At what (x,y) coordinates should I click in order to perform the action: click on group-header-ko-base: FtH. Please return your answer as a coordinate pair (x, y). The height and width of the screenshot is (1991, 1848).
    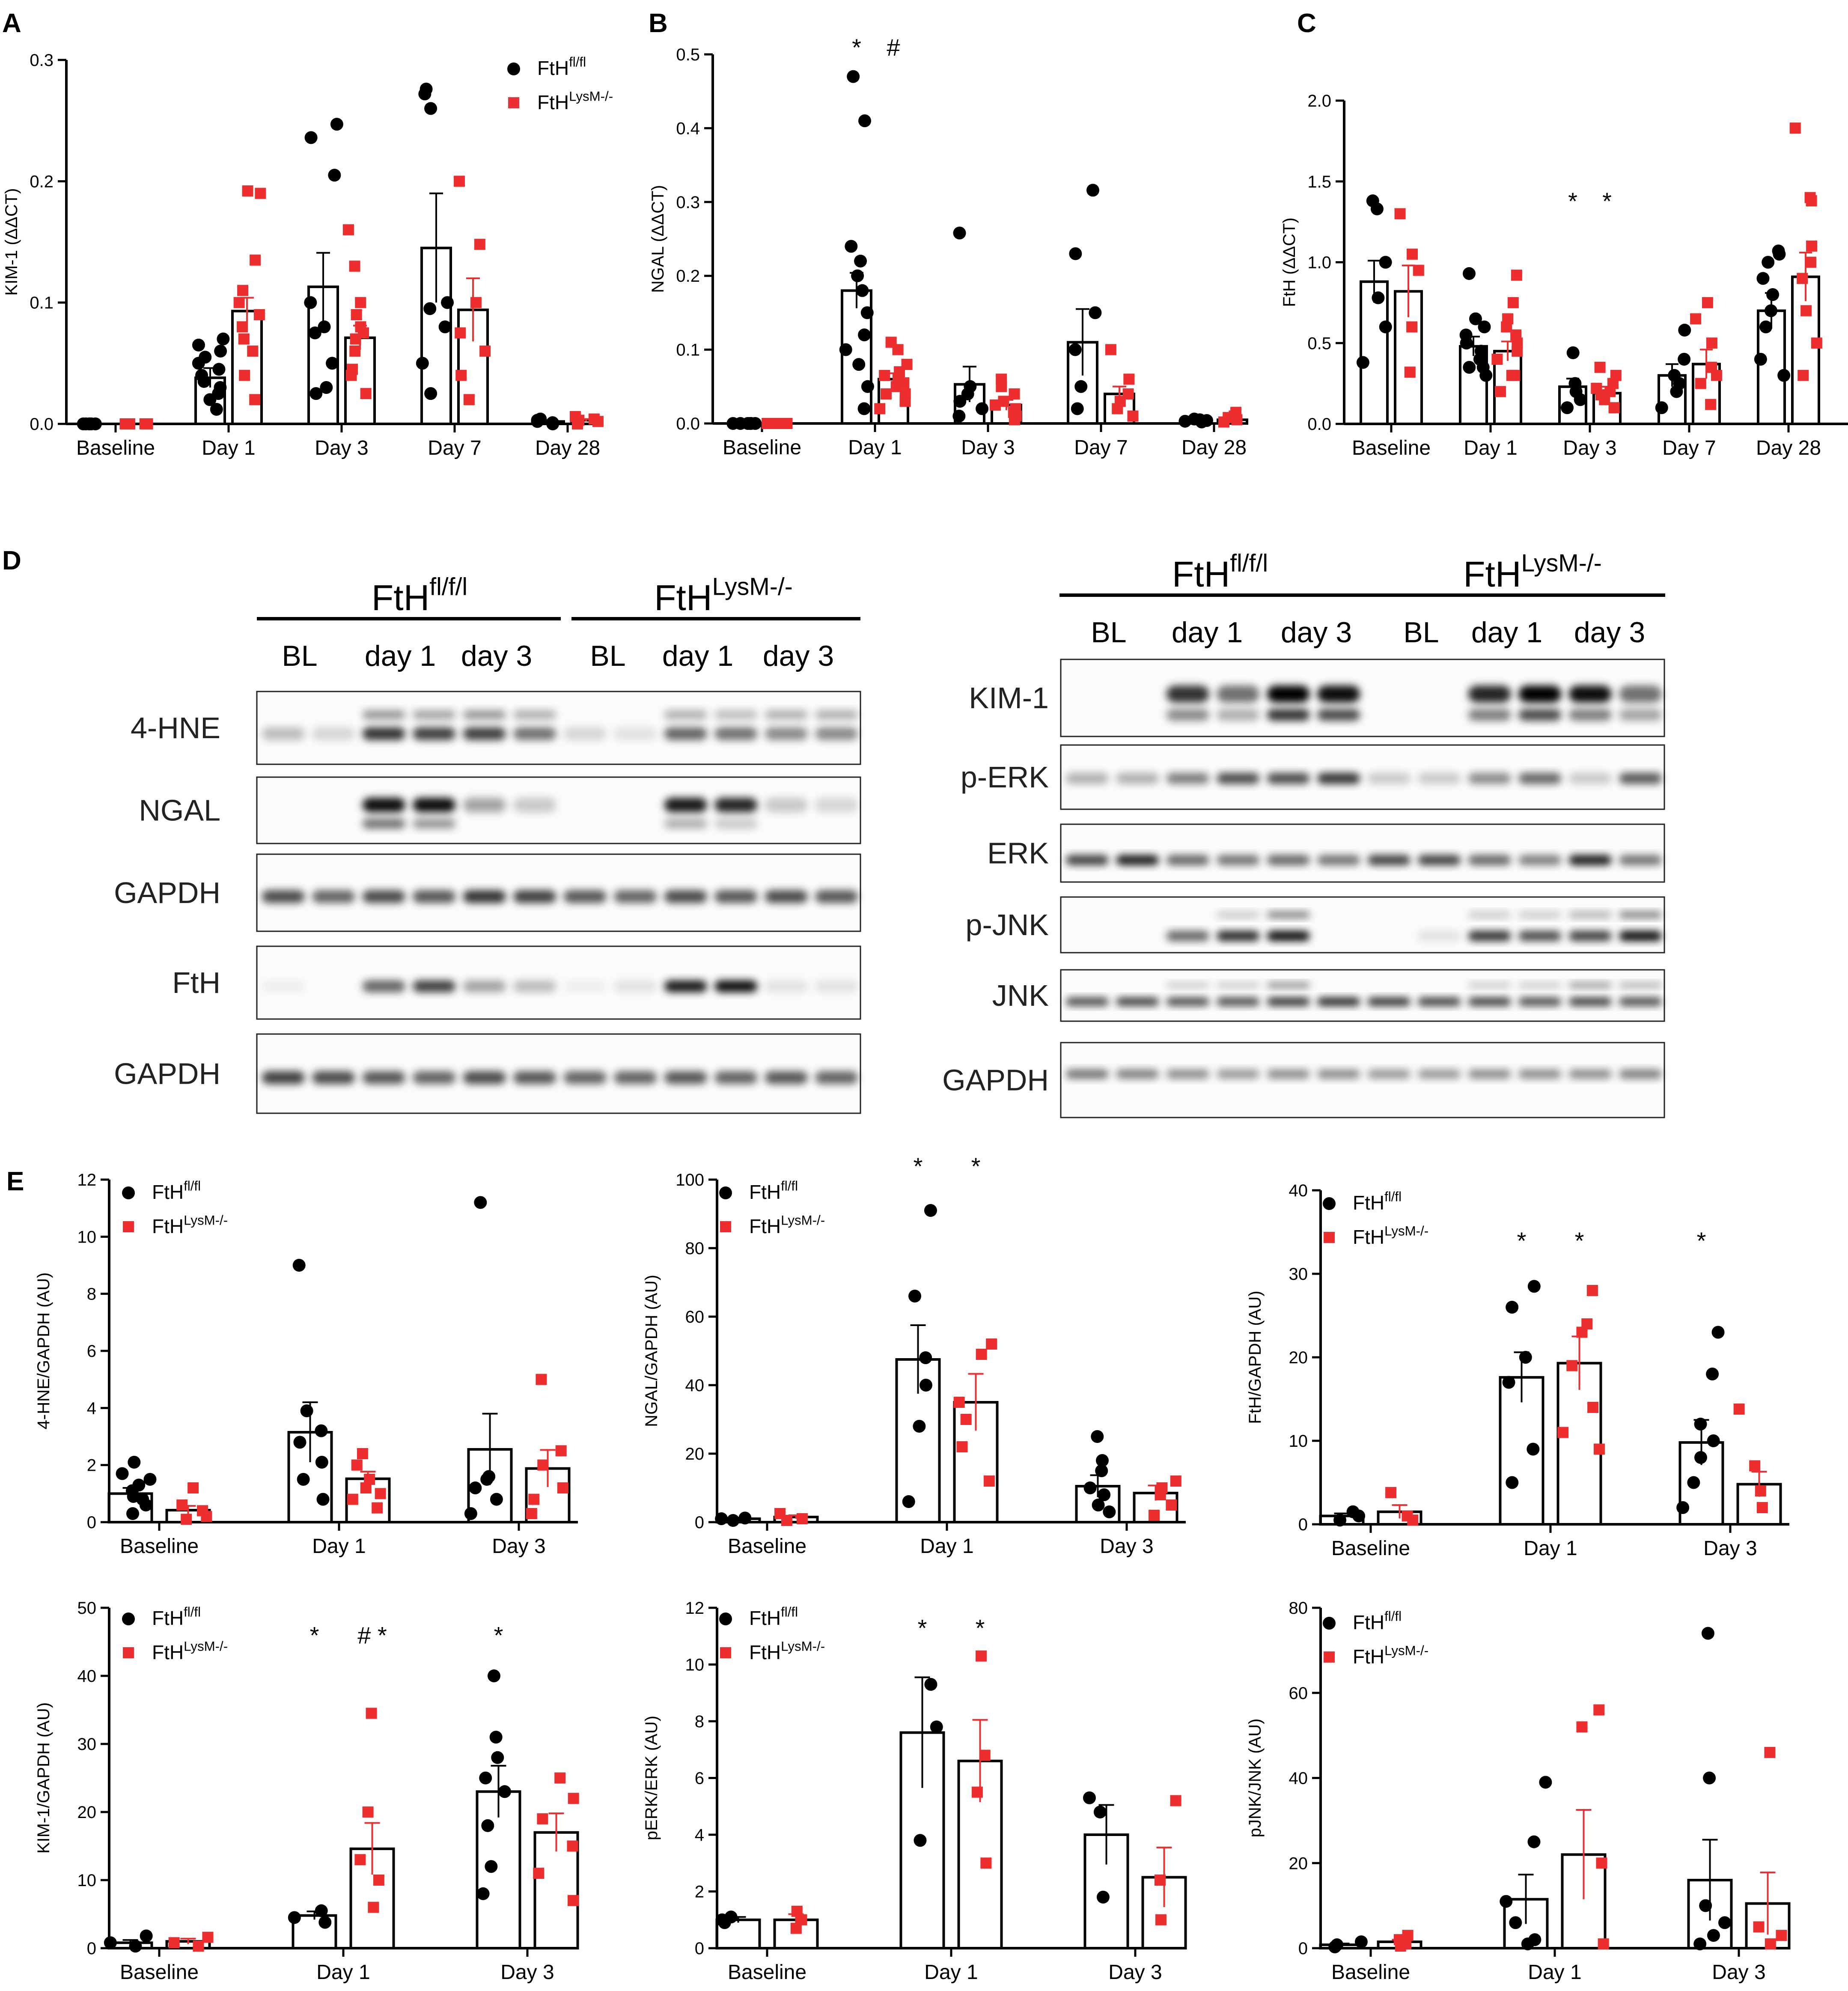
    Looking at the image, I should click on (683, 598).